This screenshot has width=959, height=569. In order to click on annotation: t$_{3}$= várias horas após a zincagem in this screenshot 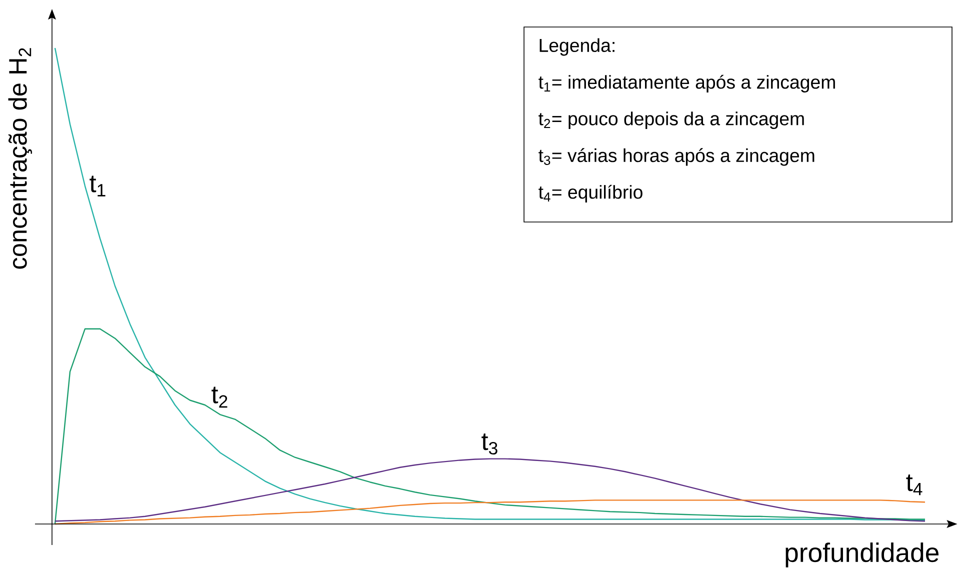, I will do `click(676, 157)`.